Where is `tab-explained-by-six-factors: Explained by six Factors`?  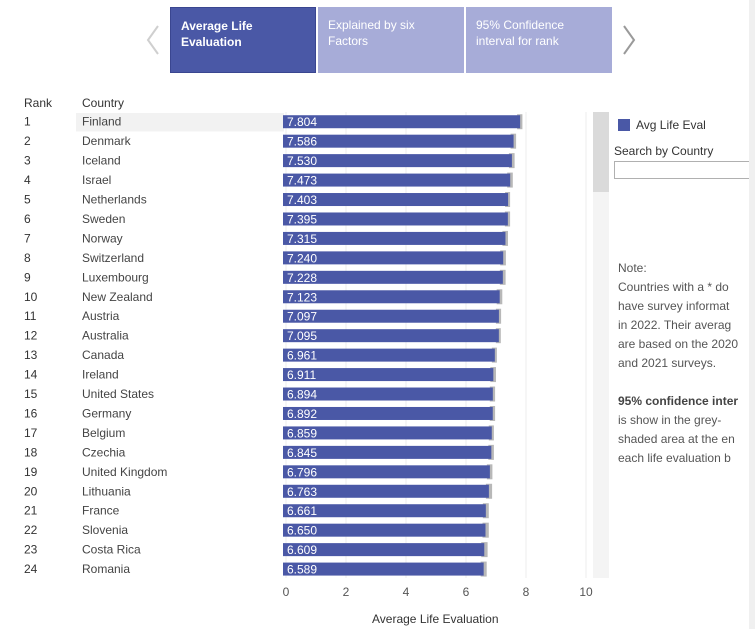 tab-explained-by-six-factors: Explained by six Factors is located at coordinates (391, 40).